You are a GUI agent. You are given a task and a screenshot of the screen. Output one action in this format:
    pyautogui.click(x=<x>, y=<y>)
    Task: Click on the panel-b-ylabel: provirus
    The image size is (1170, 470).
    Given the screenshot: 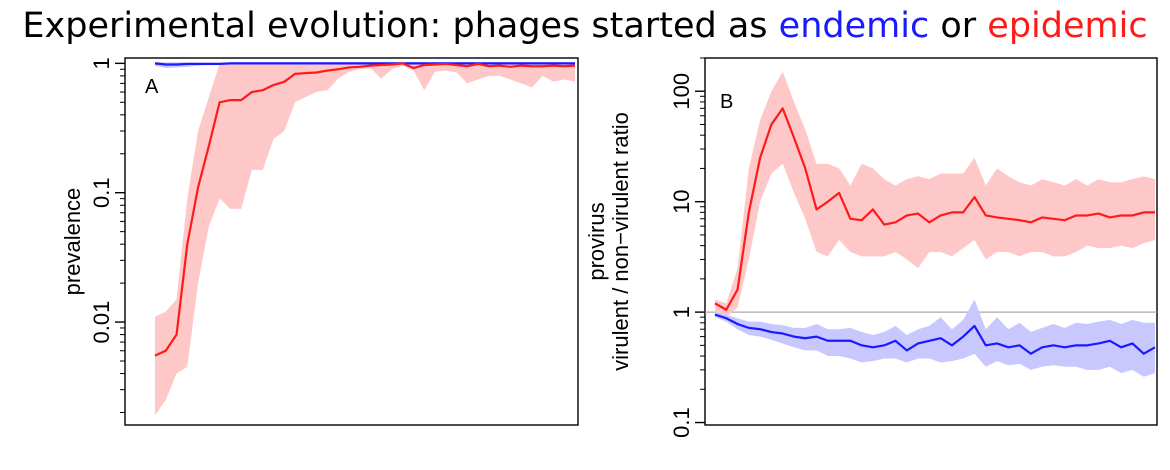 What is the action you would take?
    pyautogui.click(x=596, y=241)
    